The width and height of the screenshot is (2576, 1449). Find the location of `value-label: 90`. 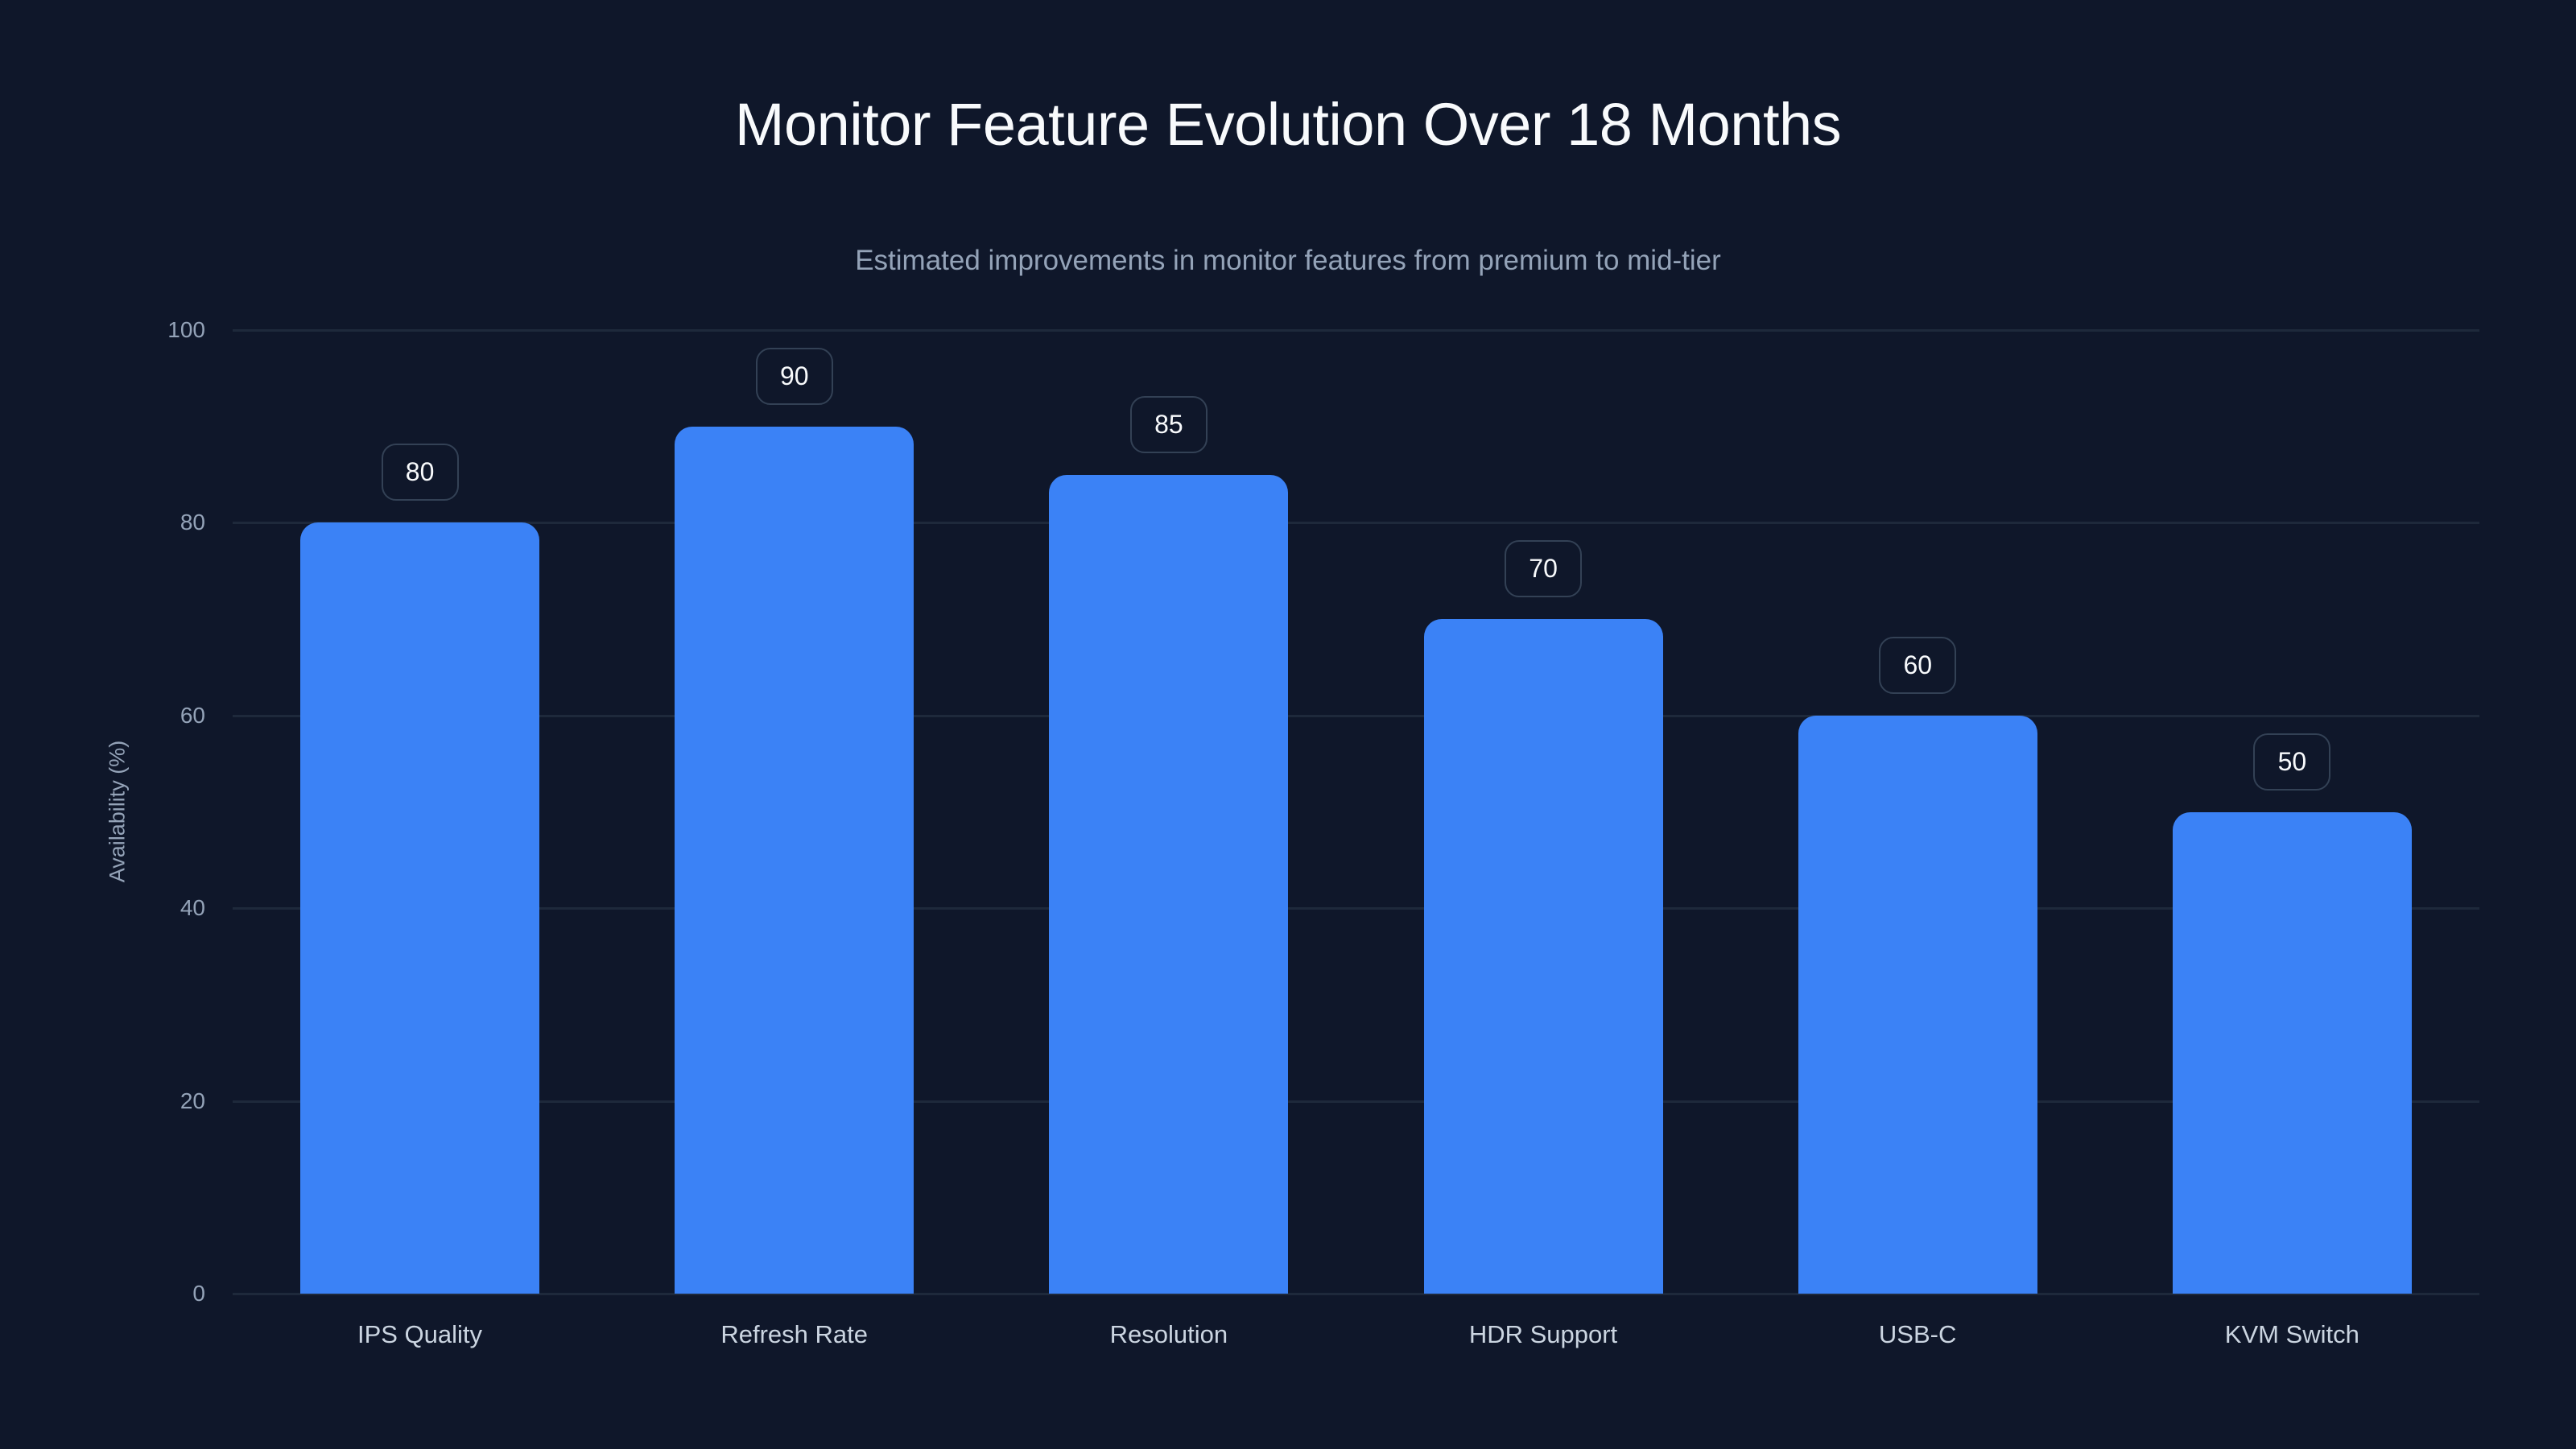

value-label: 90 is located at coordinates (794, 376).